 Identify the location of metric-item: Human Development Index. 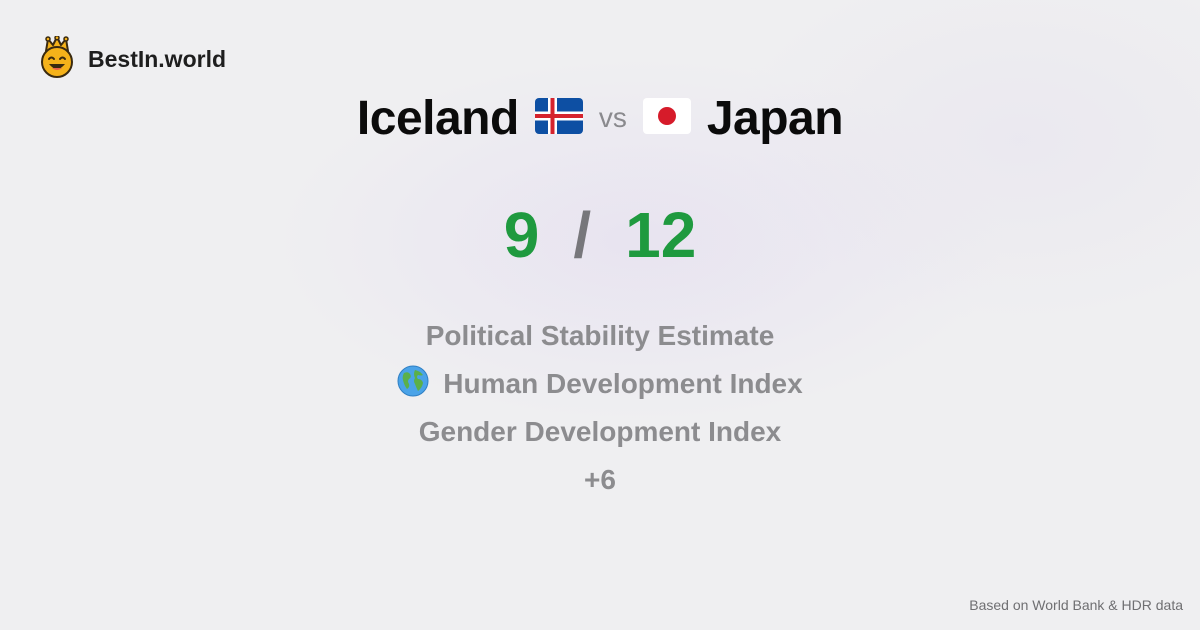
(600, 384).